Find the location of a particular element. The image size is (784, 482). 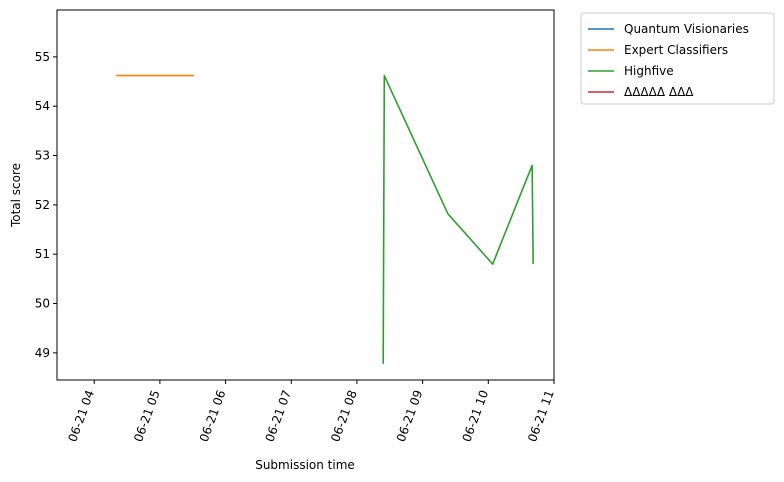

y-tick-label: 55 is located at coordinates (42, 57).